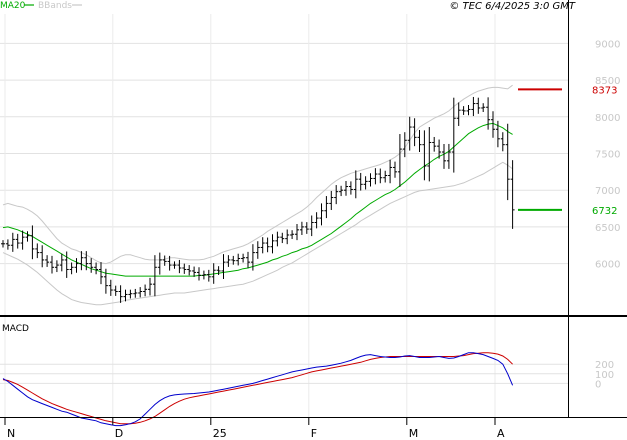 The image size is (627, 440). I want to click on price-tick-label: 7500, so click(607, 154).